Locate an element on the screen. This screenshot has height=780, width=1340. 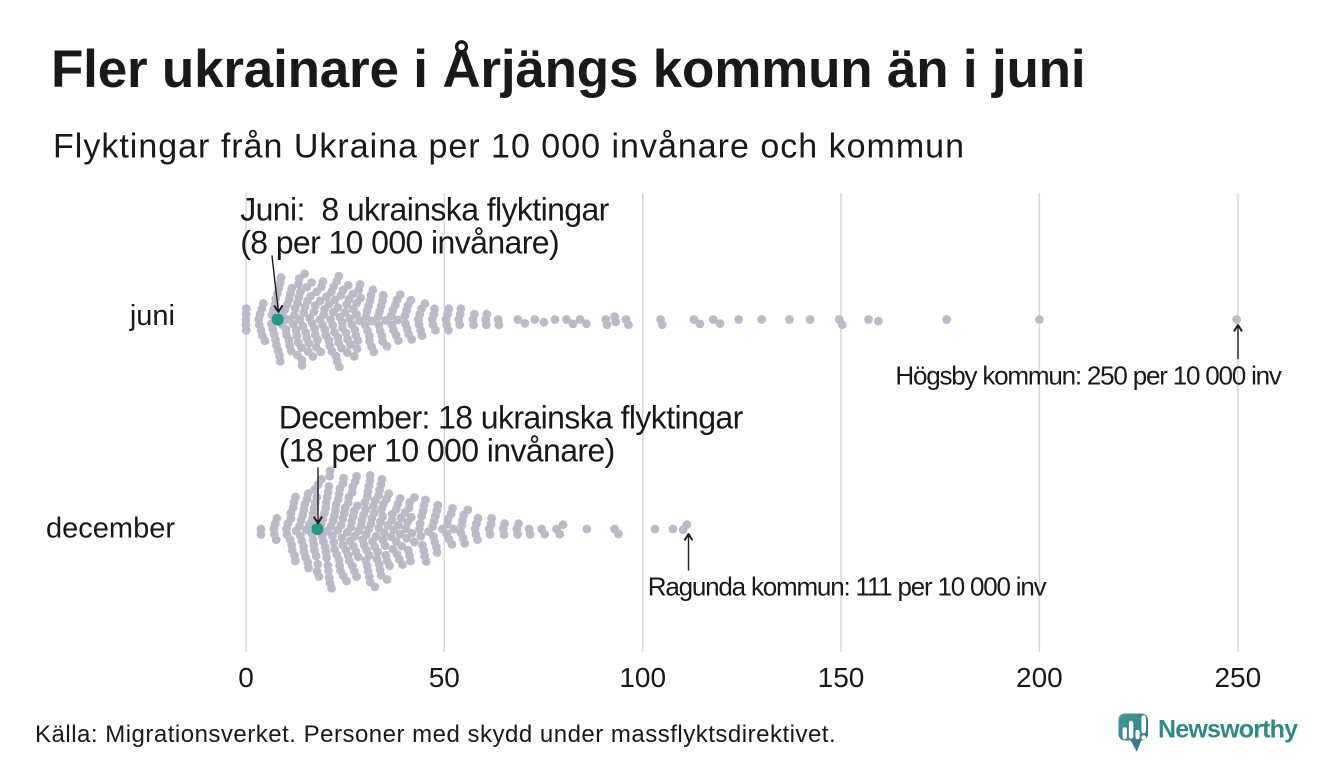
svg-text: (8 per 10 000 invånare) is located at coordinates (399, 242).